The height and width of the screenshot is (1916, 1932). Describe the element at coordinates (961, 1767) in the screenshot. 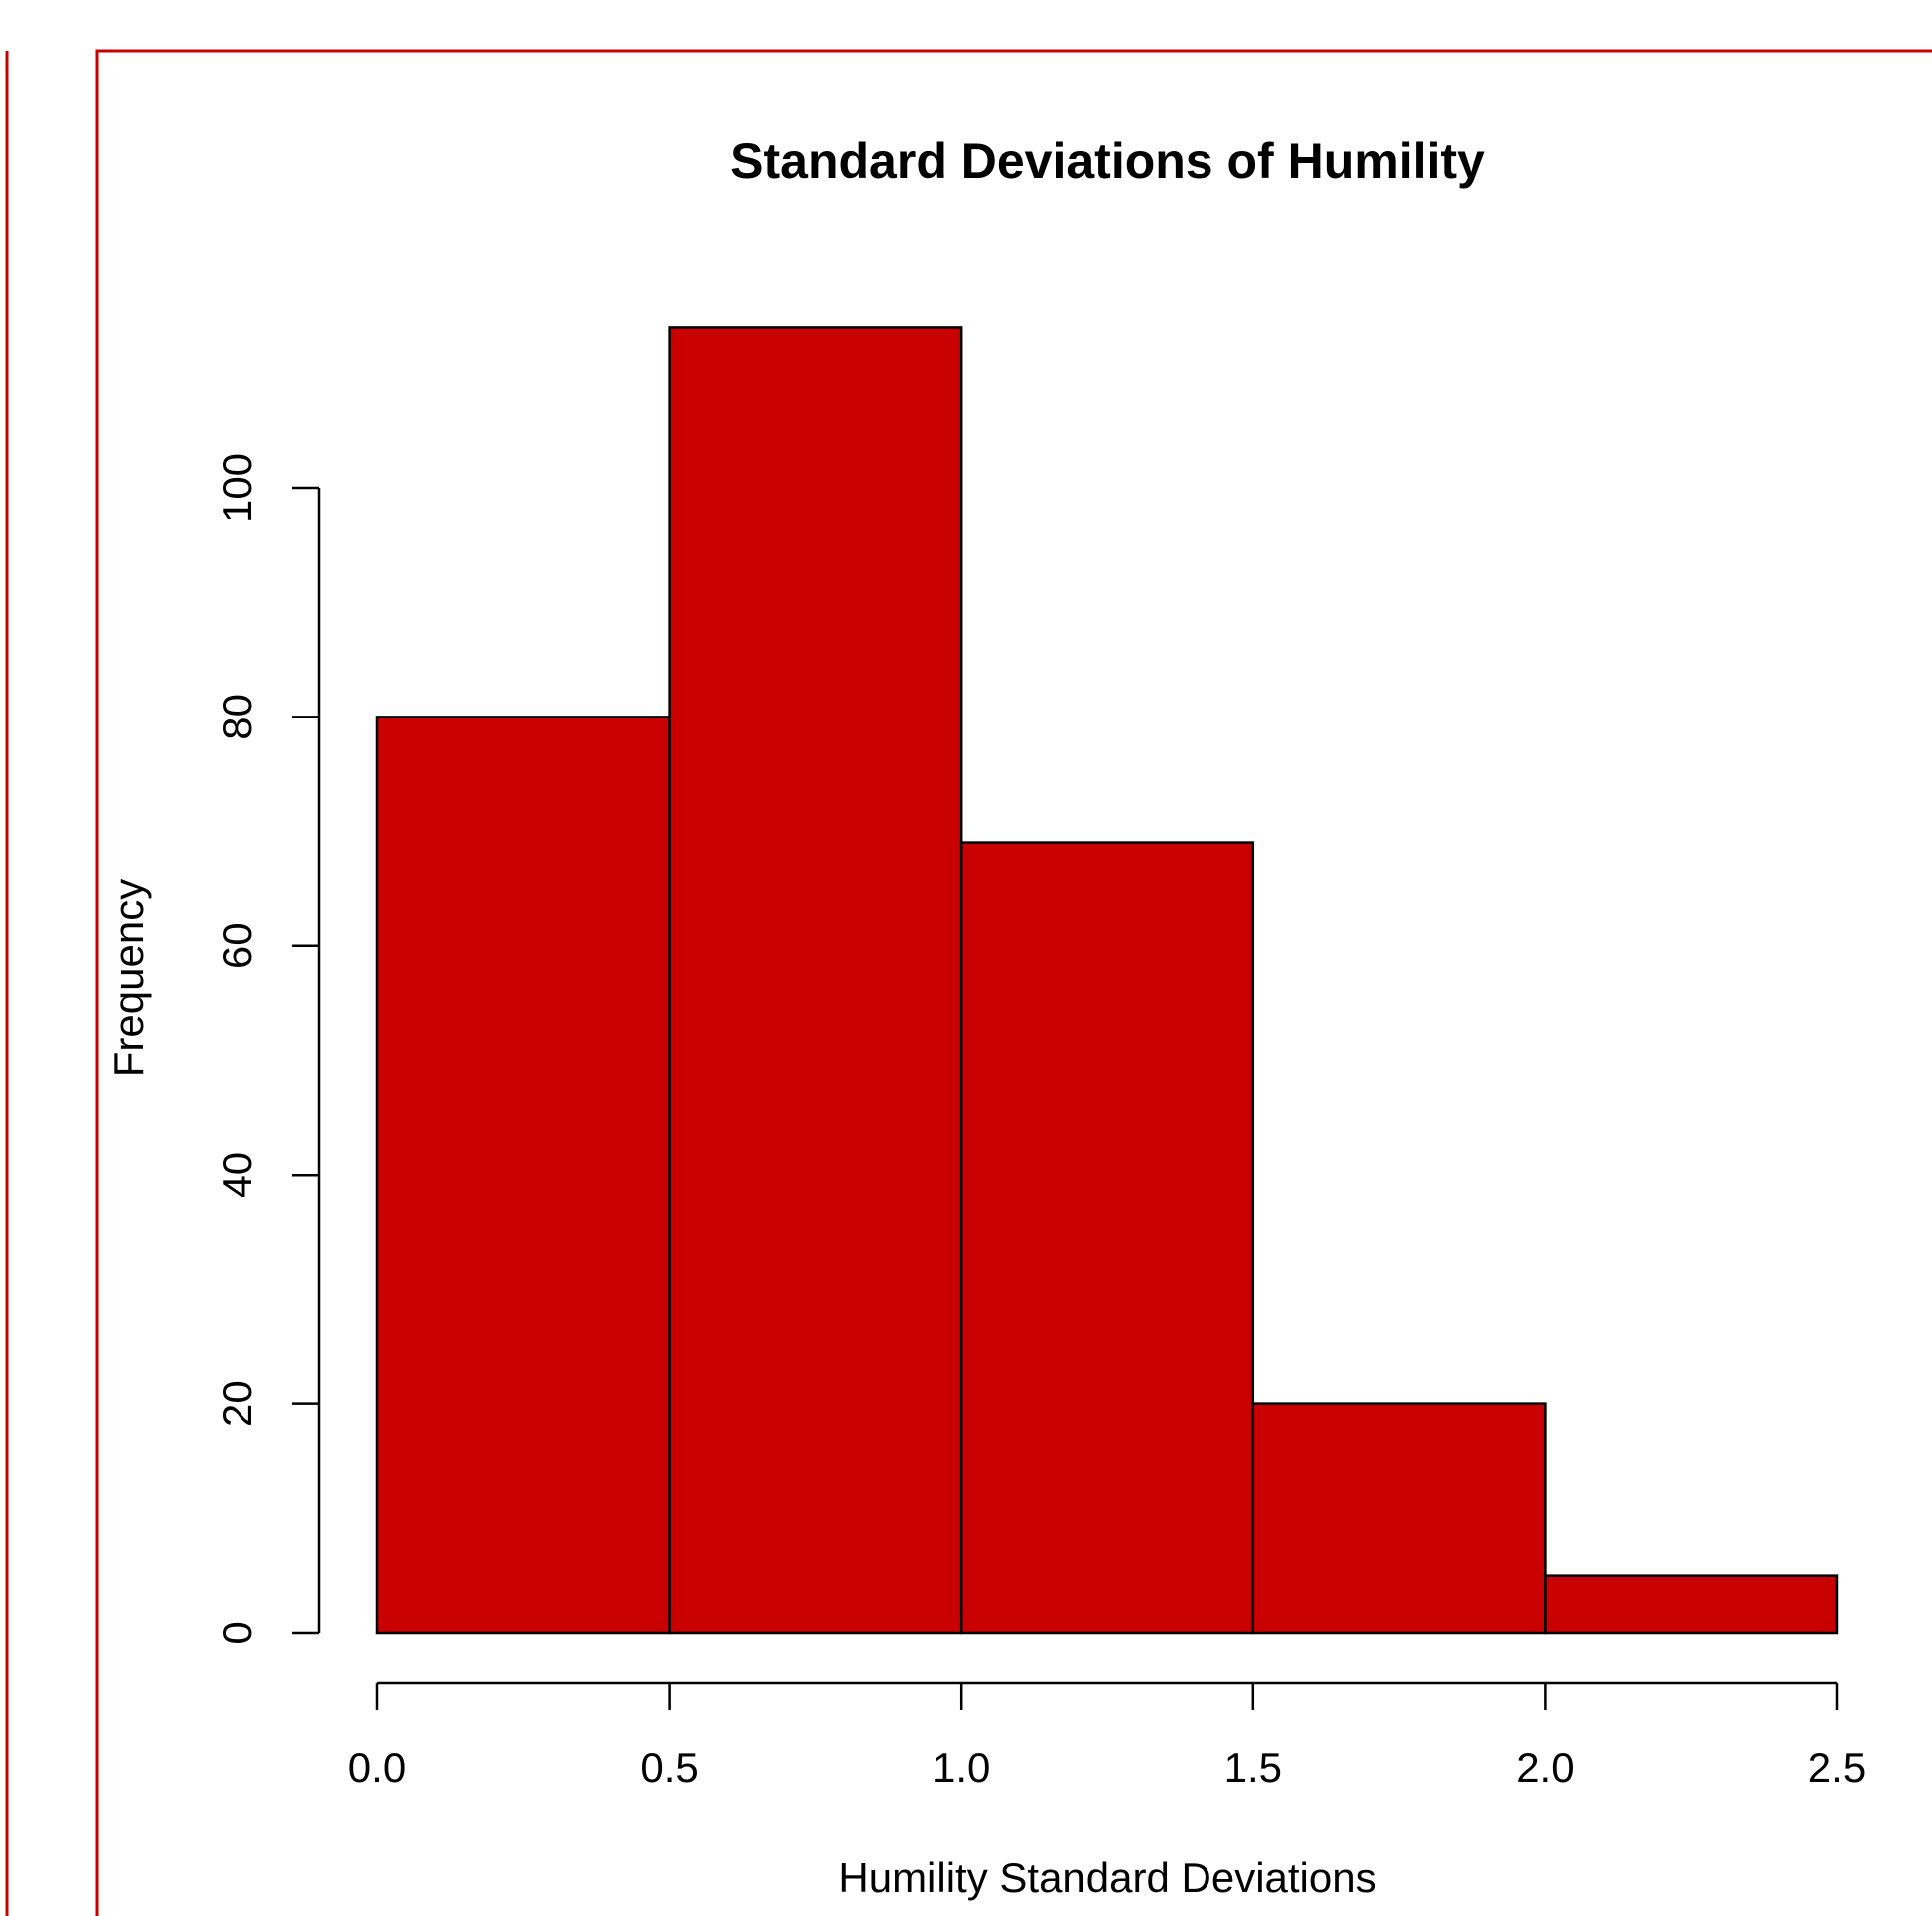

I see `x-tick-label-2: 1.0` at that location.